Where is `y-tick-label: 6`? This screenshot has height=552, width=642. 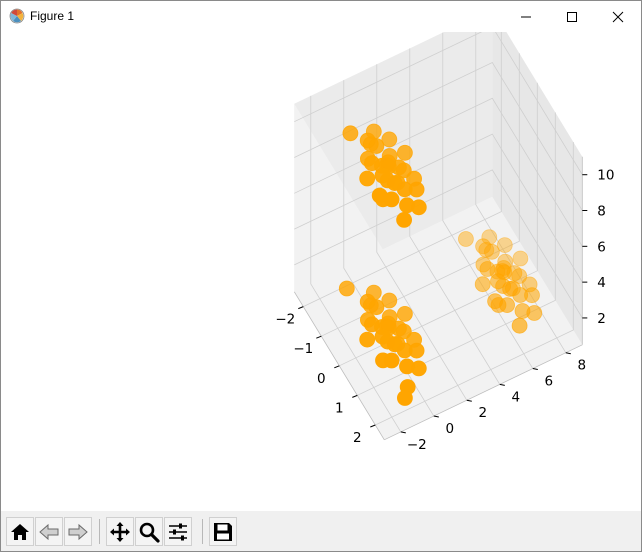
y-tick-label: 6 is located at coordinates (549, 382).